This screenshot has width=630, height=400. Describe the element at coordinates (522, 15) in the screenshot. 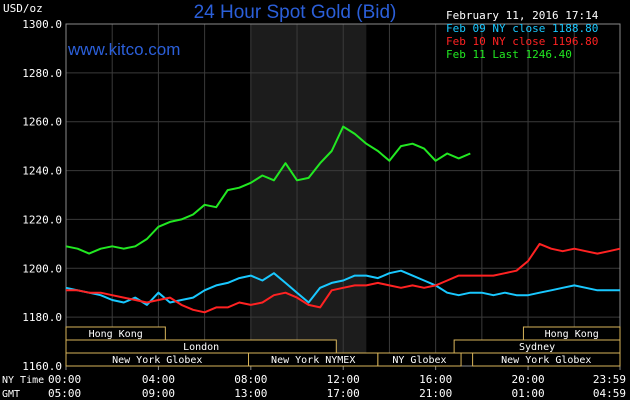

I see `timestamp: February 11, 2016 17:14` at that location.